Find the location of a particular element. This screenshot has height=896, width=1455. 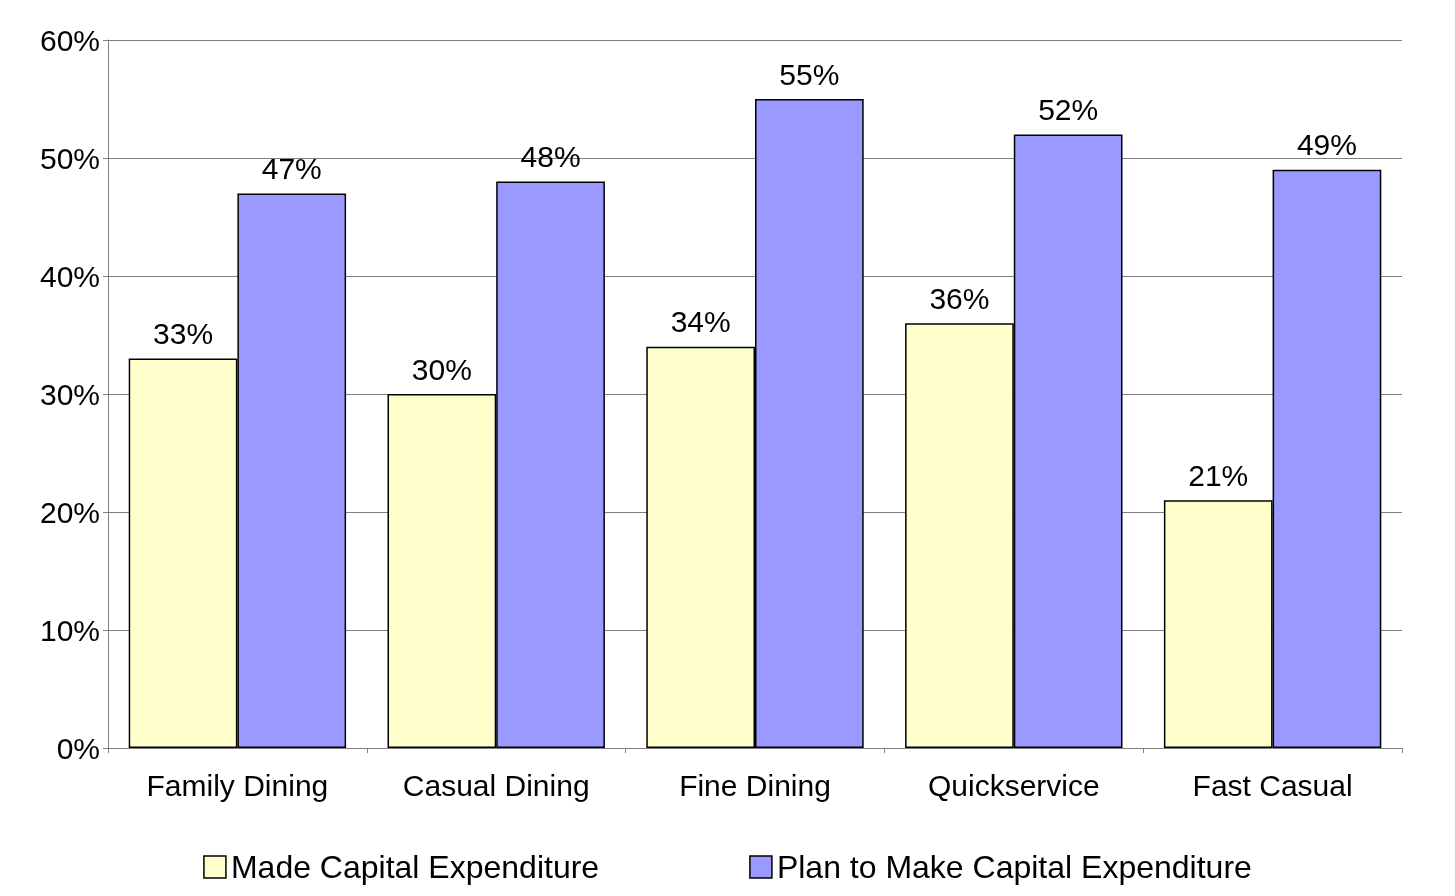

data-label: 49% is located at coordinates (1326, 145).